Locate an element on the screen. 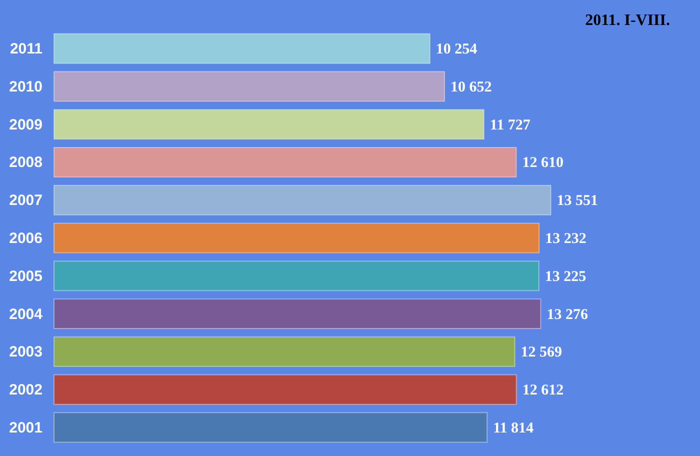 The image size is (700, 456). y-tick-label: 2007 is located at coordinates (25, 201).